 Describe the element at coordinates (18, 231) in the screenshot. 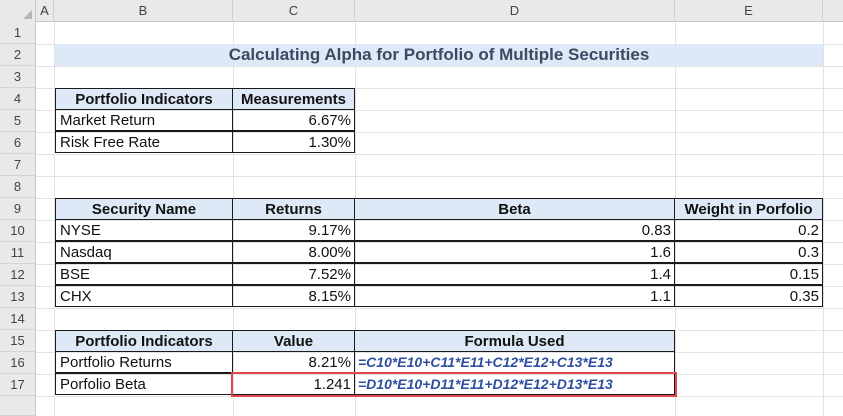

I see `row-header-10: 10` at that location.